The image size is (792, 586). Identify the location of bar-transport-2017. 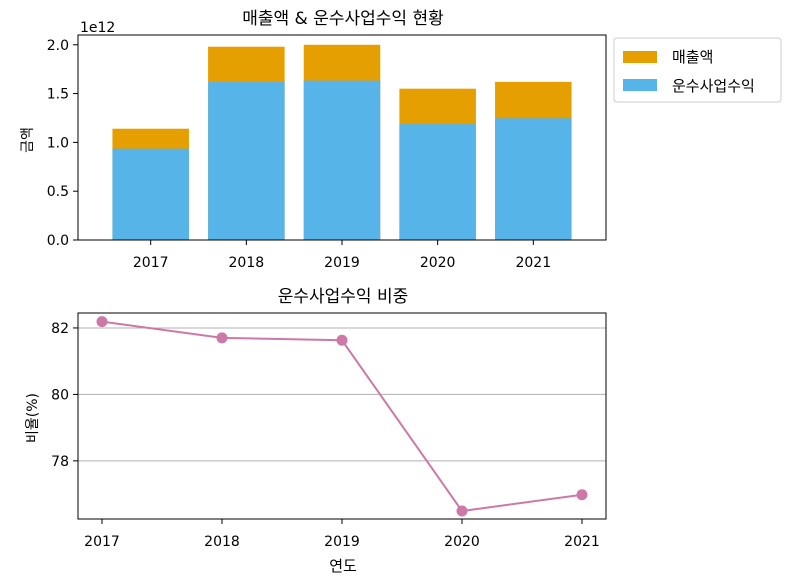
(150, 194).